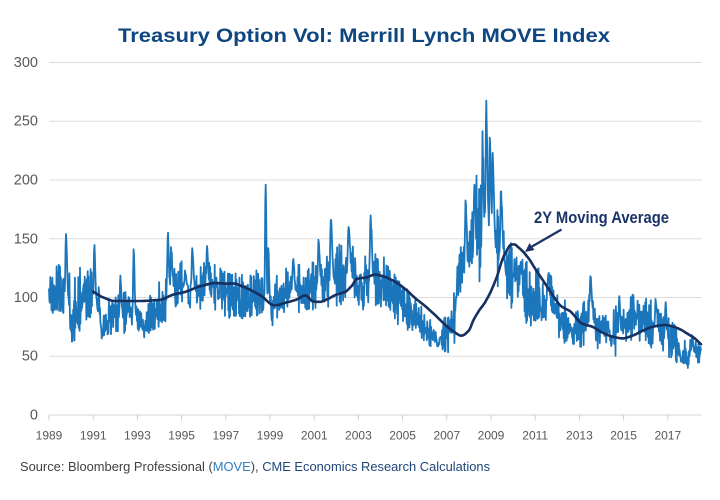 The height and width of the screenshot is (500, 720). I want to click on svg-text: 2005, so click(402, 436).